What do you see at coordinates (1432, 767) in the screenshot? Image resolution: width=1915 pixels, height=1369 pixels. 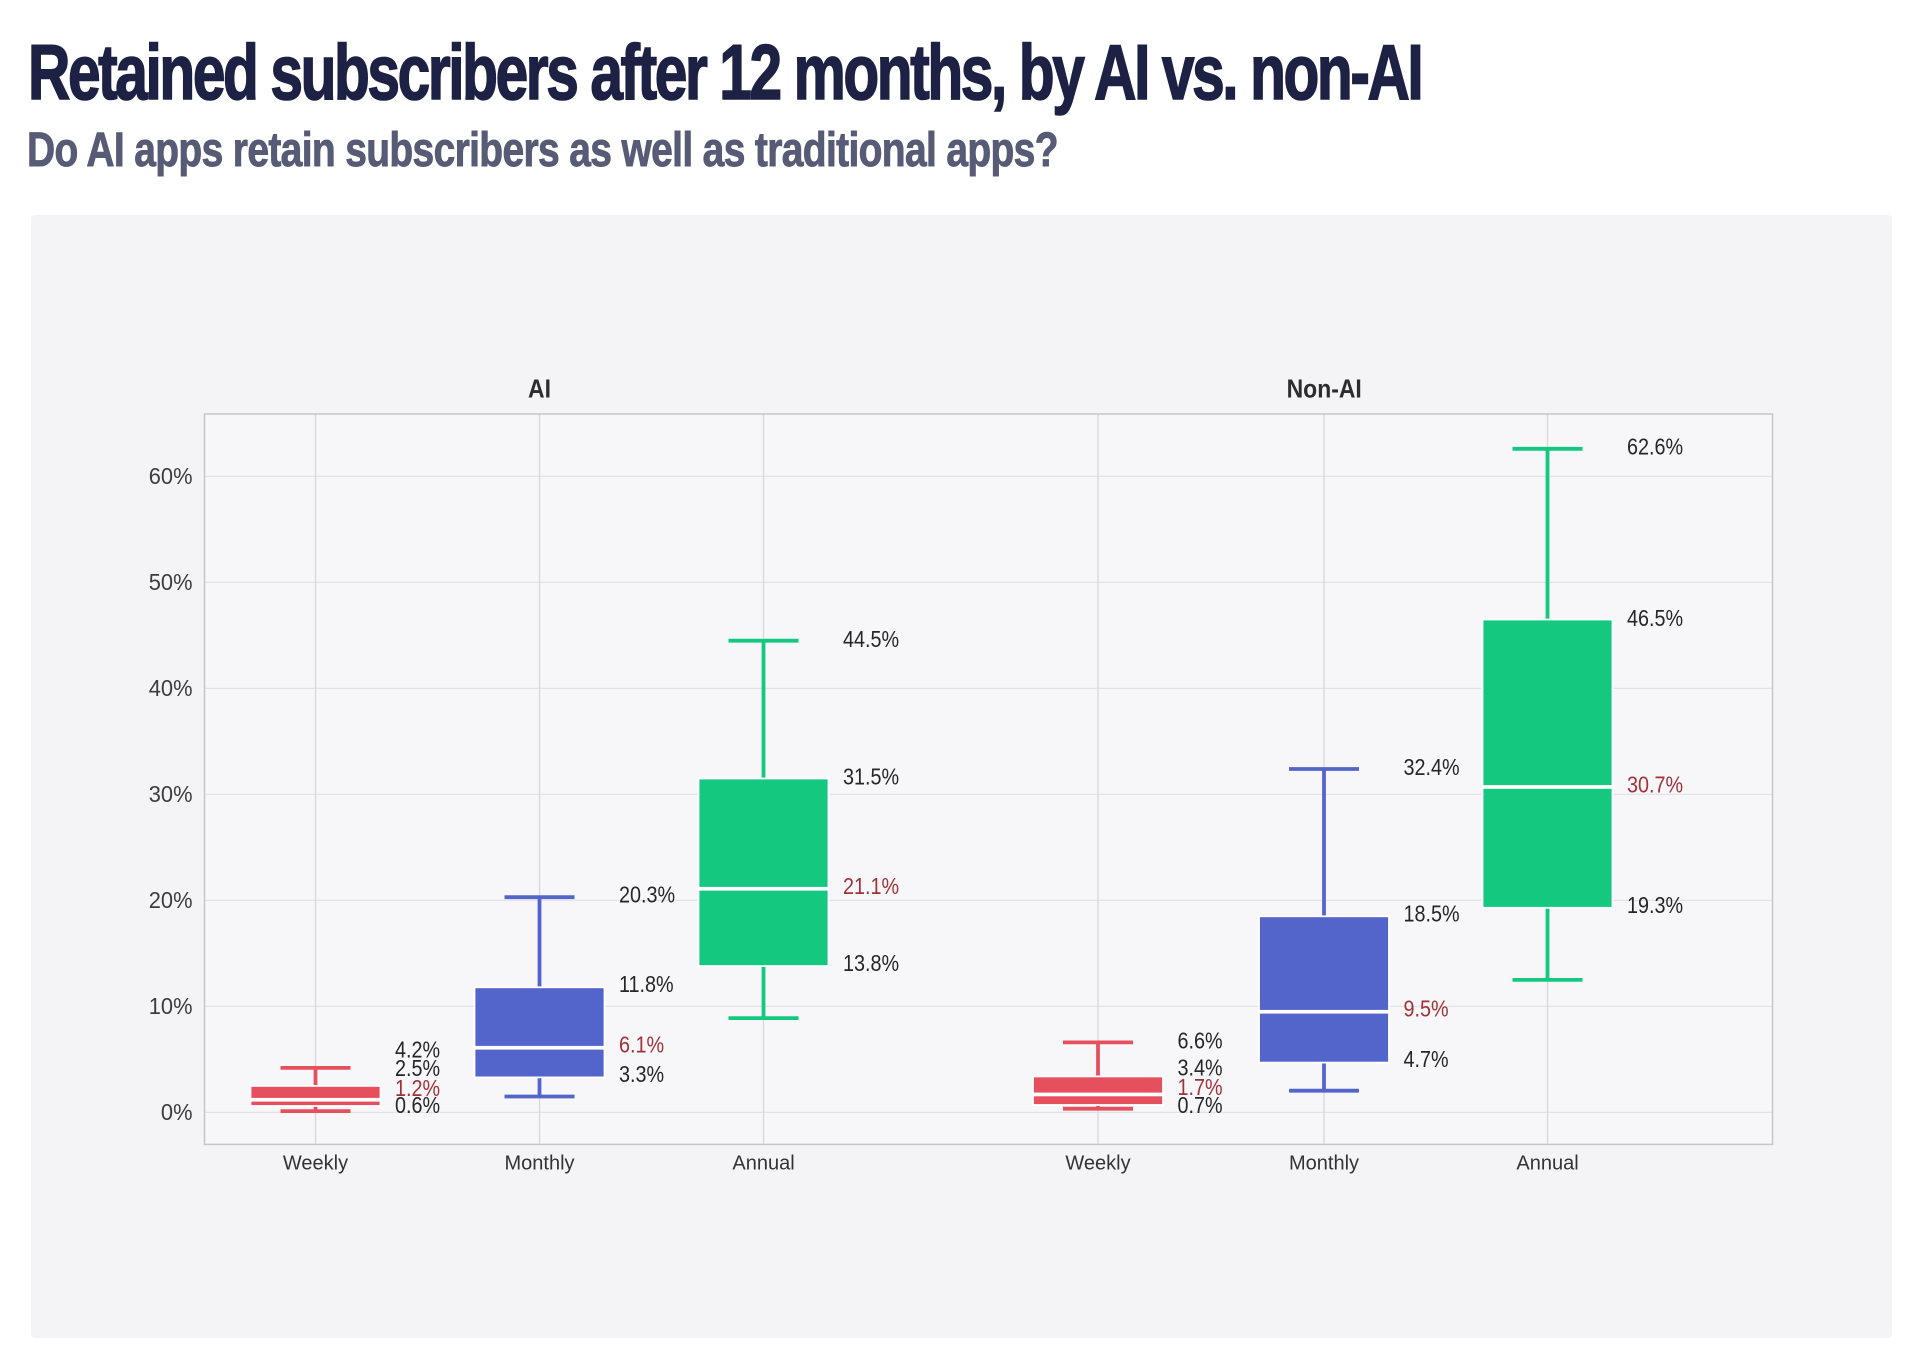 I see `svg-text: 32.4%` at bounding box center [1432, 767].